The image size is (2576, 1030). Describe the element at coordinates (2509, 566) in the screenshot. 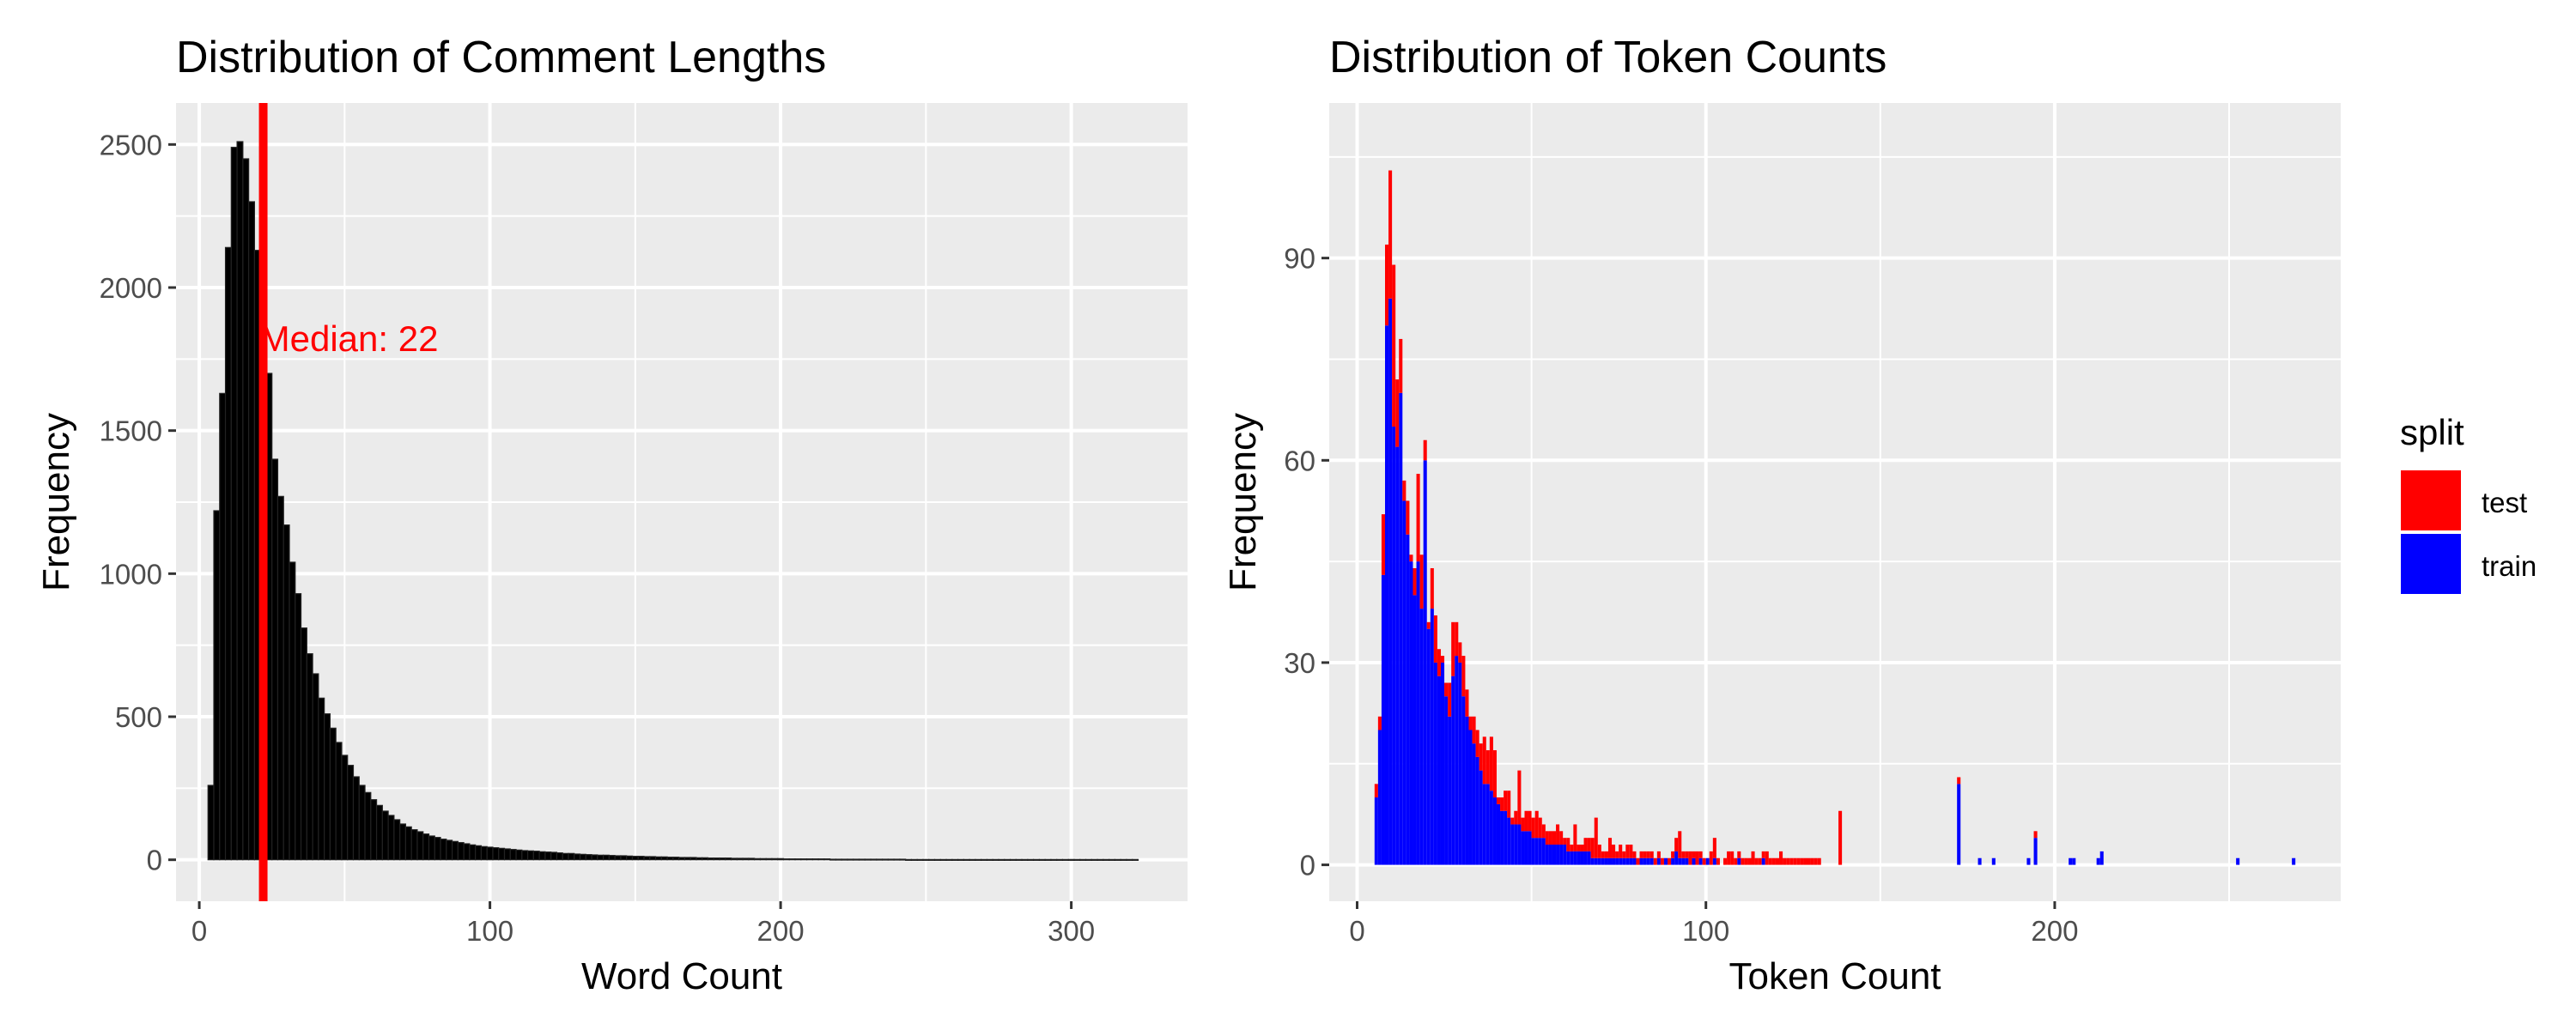

I see `legend-label-train: train` at that location.